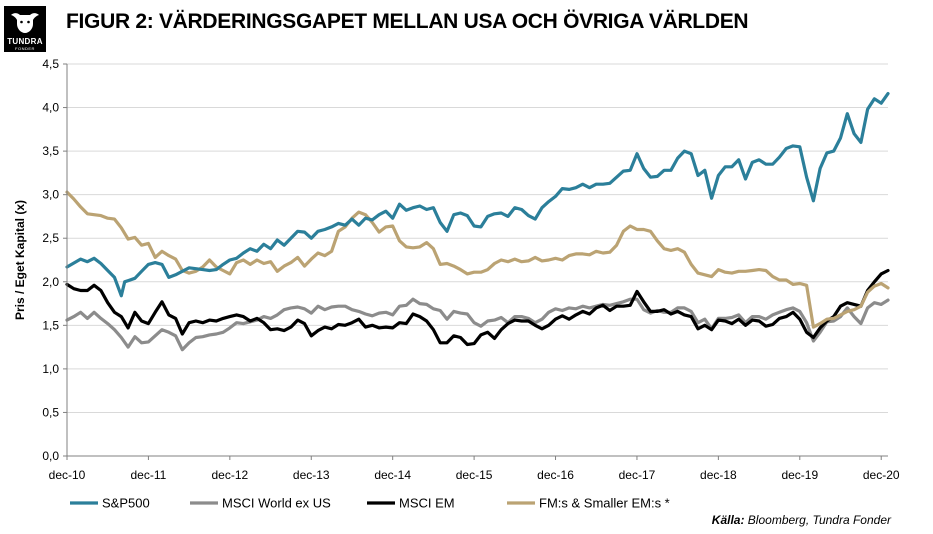 The height and width of the screenshot is (534, 933). What do you see at coordinates (67, 475) in the screenshot?
I see `x-tick-label: dec-10` at bounding box center [67, 475].